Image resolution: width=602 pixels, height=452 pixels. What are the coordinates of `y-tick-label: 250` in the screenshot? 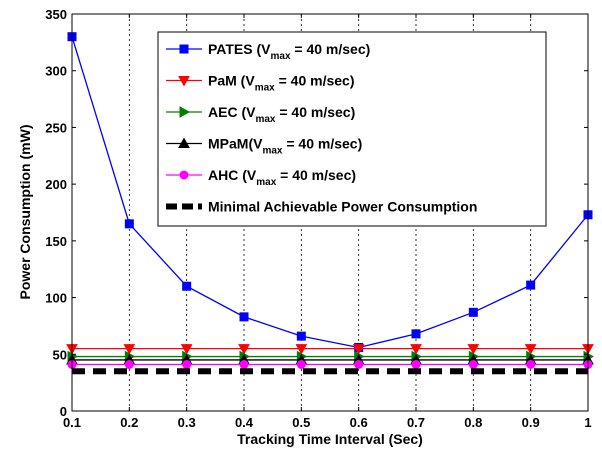 It's located at (56, 127).